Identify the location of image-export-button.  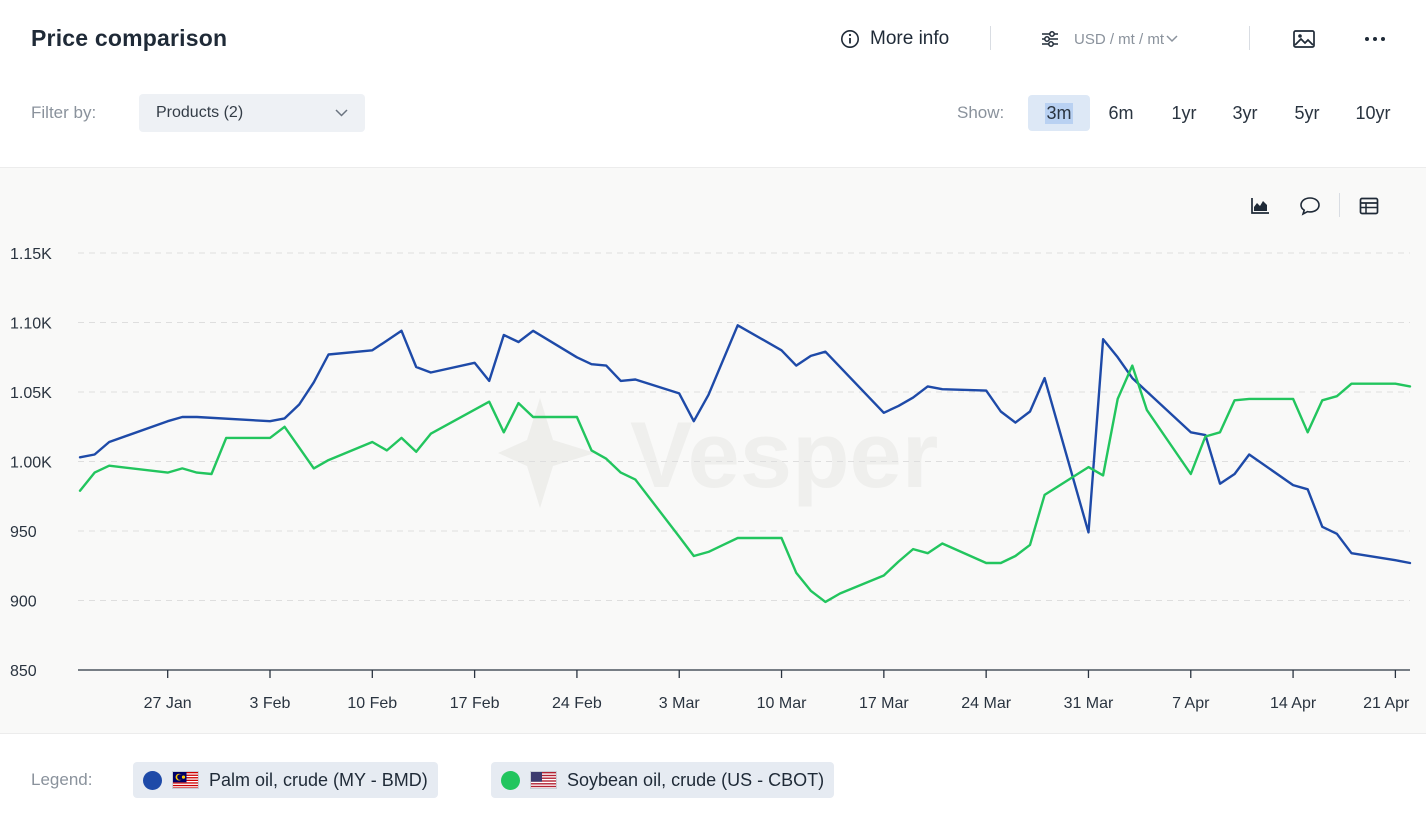
(1304, 39).